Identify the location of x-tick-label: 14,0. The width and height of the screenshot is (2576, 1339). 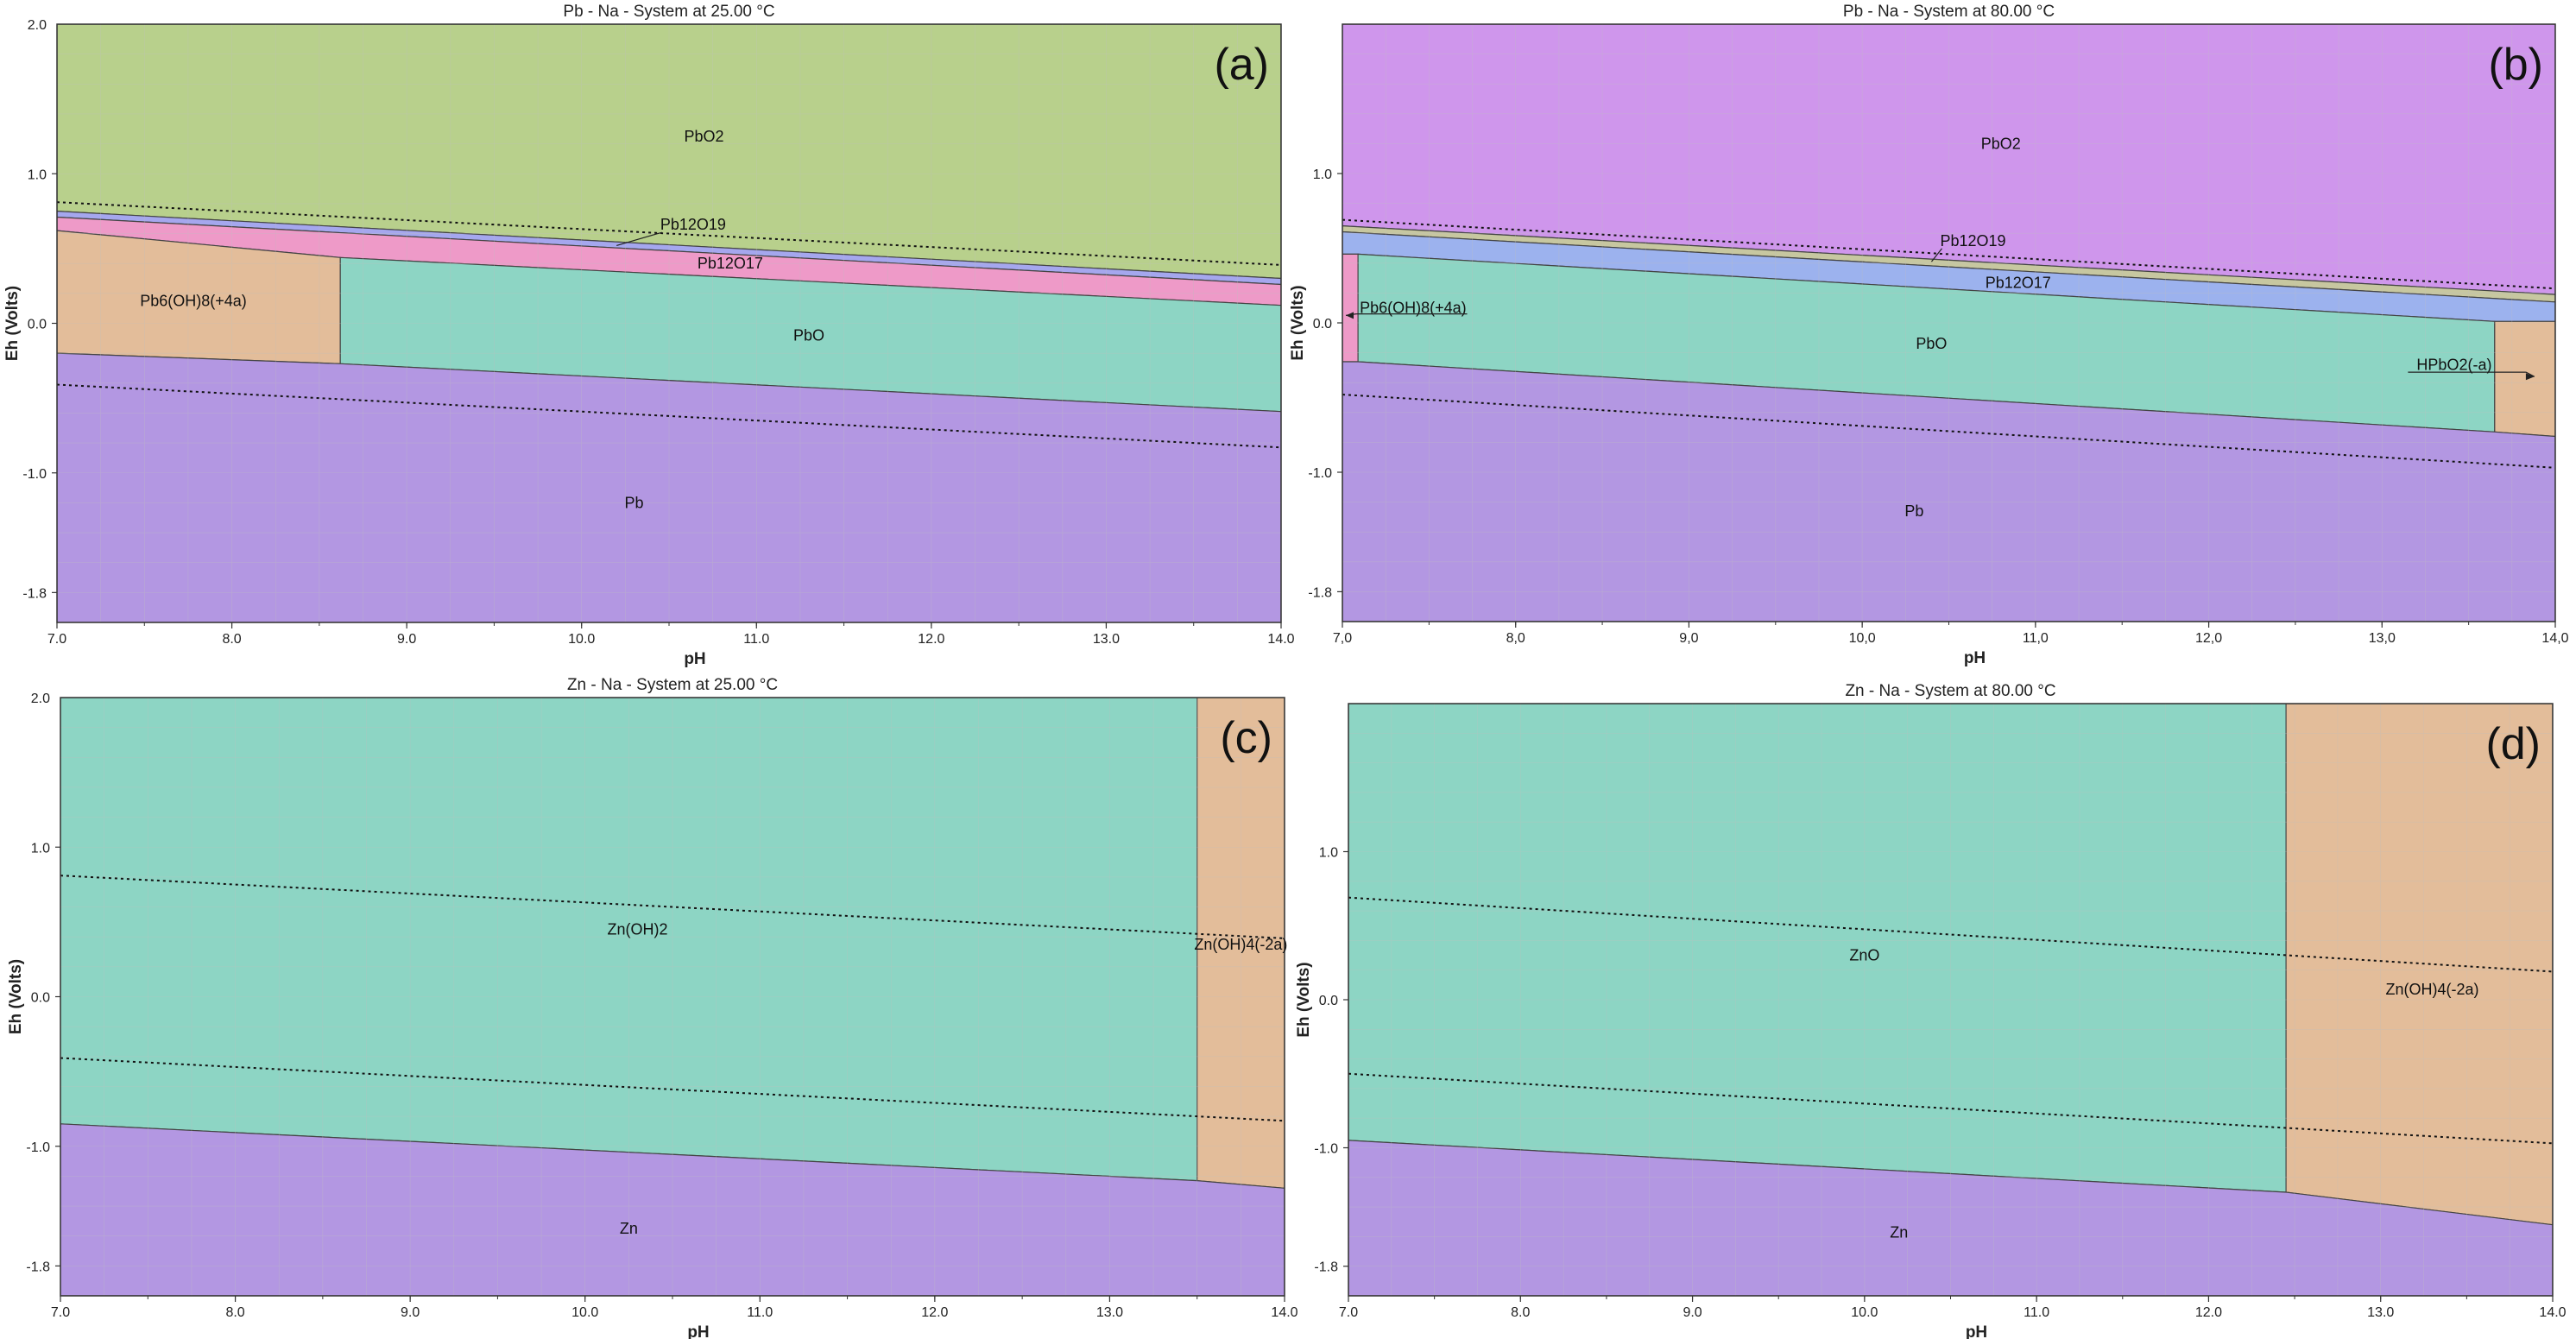
(2554, 638).